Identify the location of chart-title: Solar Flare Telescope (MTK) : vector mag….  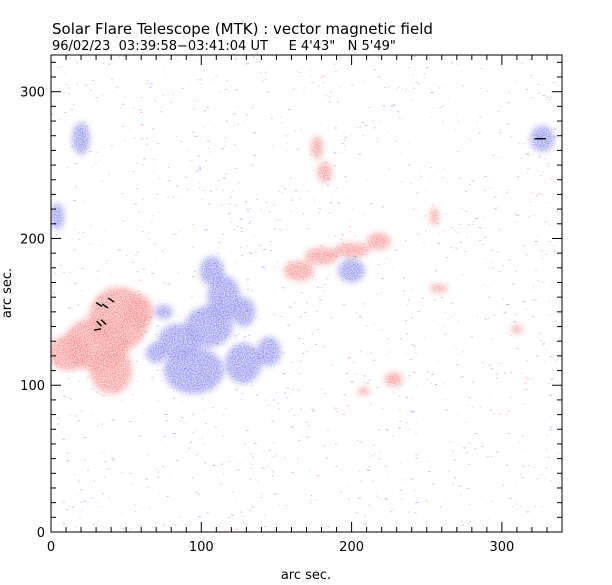
(242, 29).